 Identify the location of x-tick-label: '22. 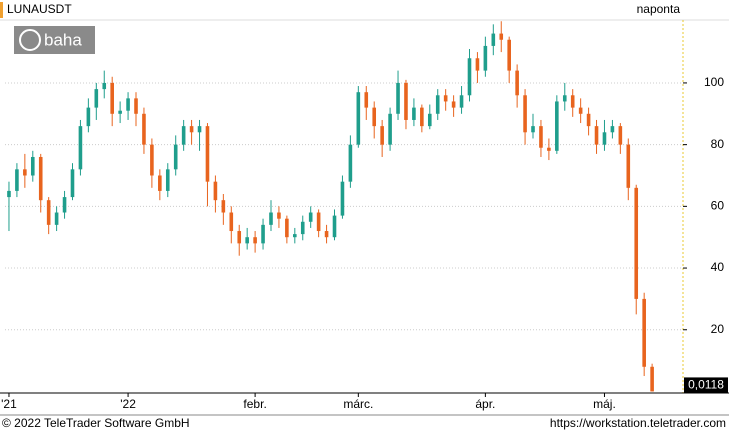
(128, 404).